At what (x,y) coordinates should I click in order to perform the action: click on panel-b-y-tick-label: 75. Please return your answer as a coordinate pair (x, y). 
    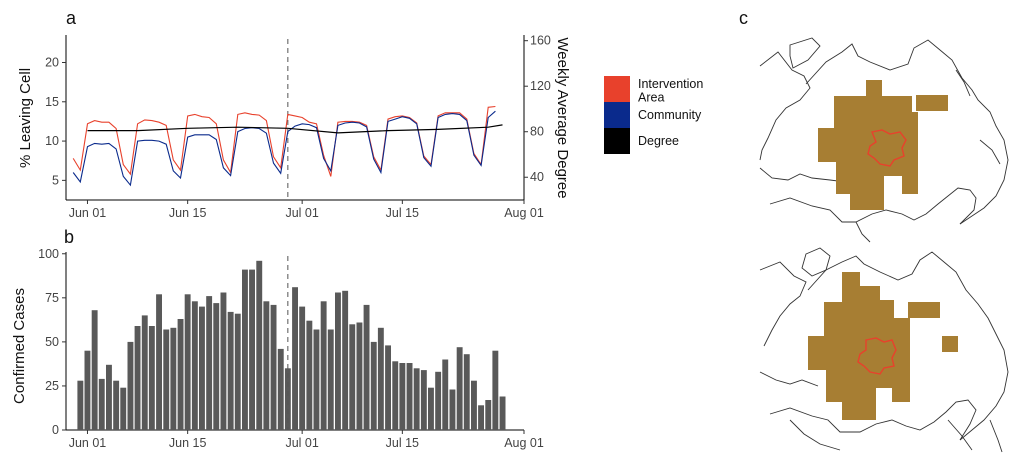
    Looking at the image, I should click on (52, 298).